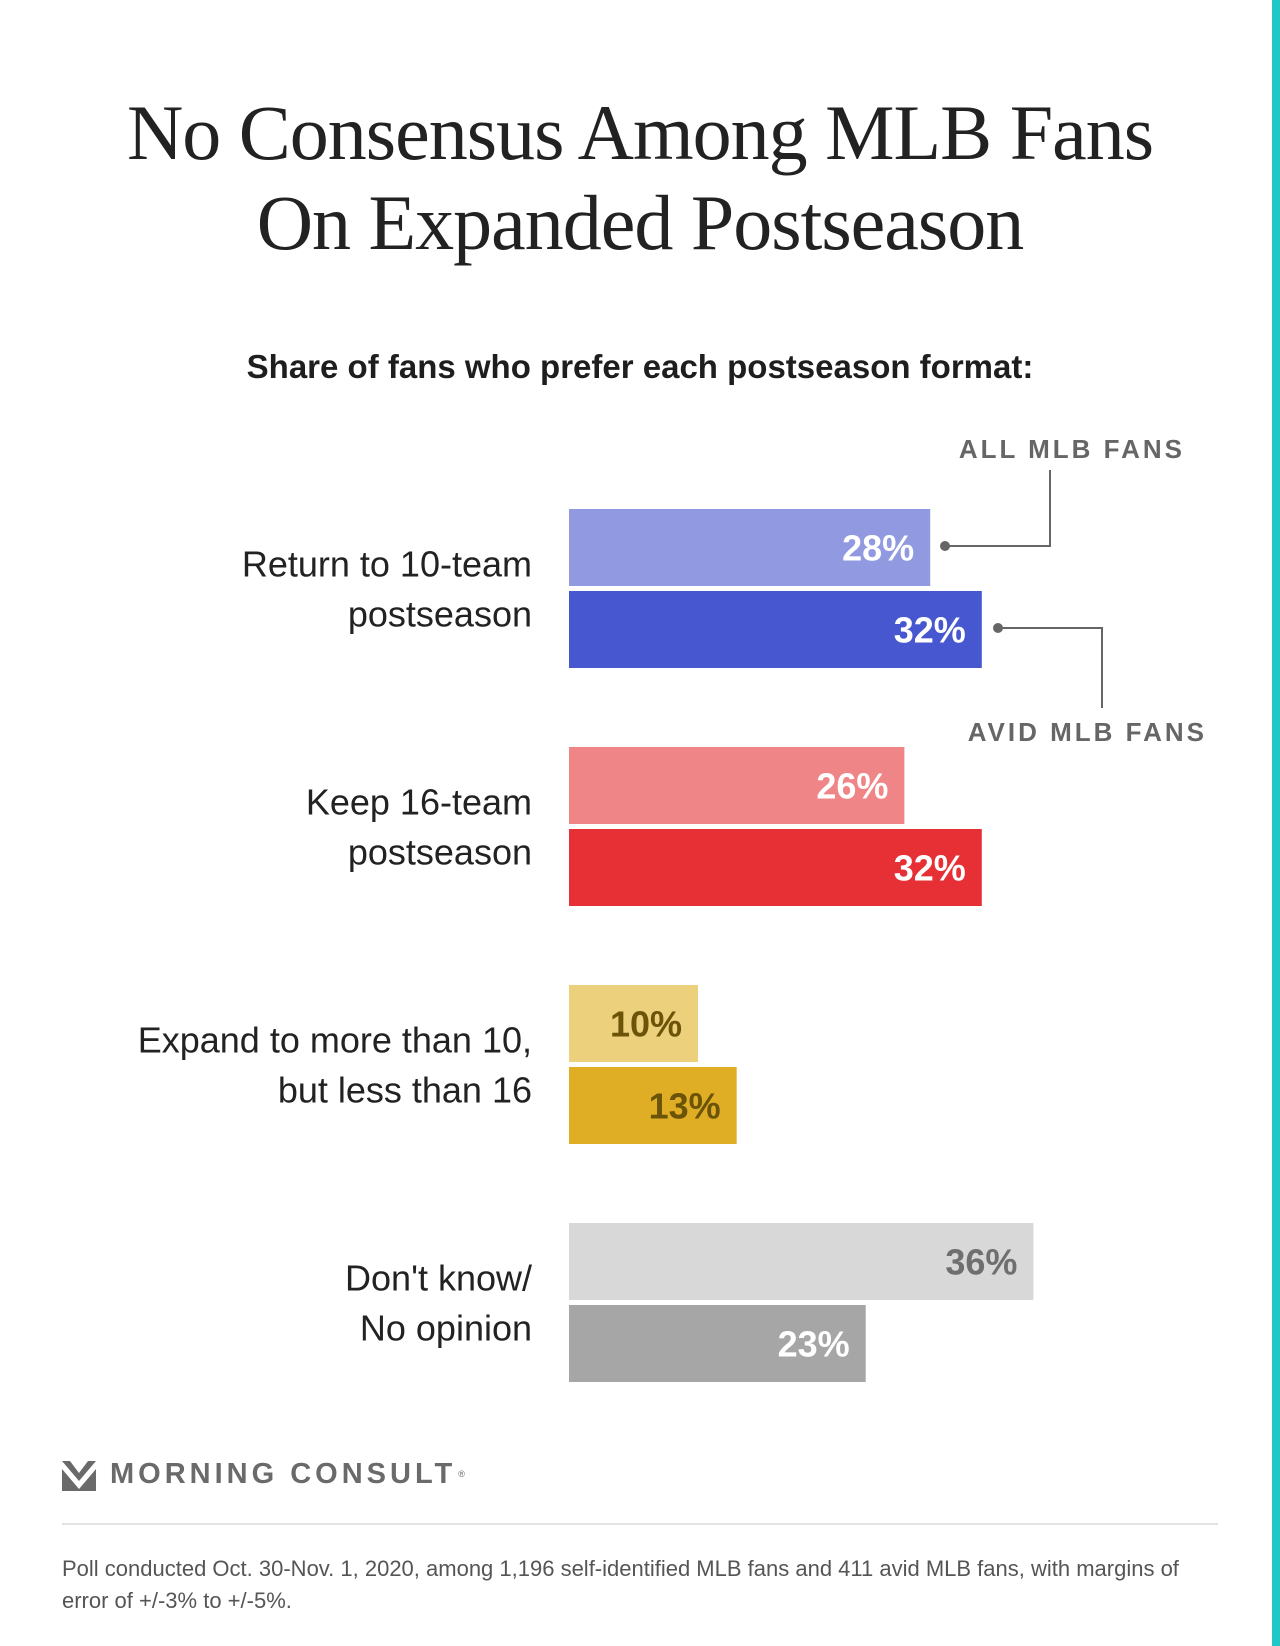 Image resolution: width=1280 pixels, height=1646 pixels. Describe the element at coordinates (685, 1106) in the screenshot. I see `bar-value-label: 13%` at that location.